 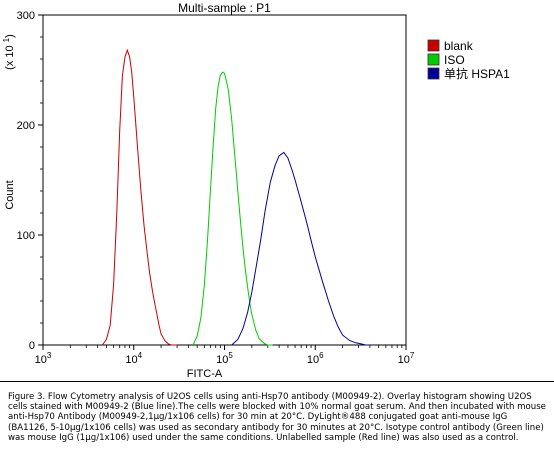 What do you see at coordinates (459, 46) in the screenshot?
I see `legend-label: blank` at bounding box center [459, 46].